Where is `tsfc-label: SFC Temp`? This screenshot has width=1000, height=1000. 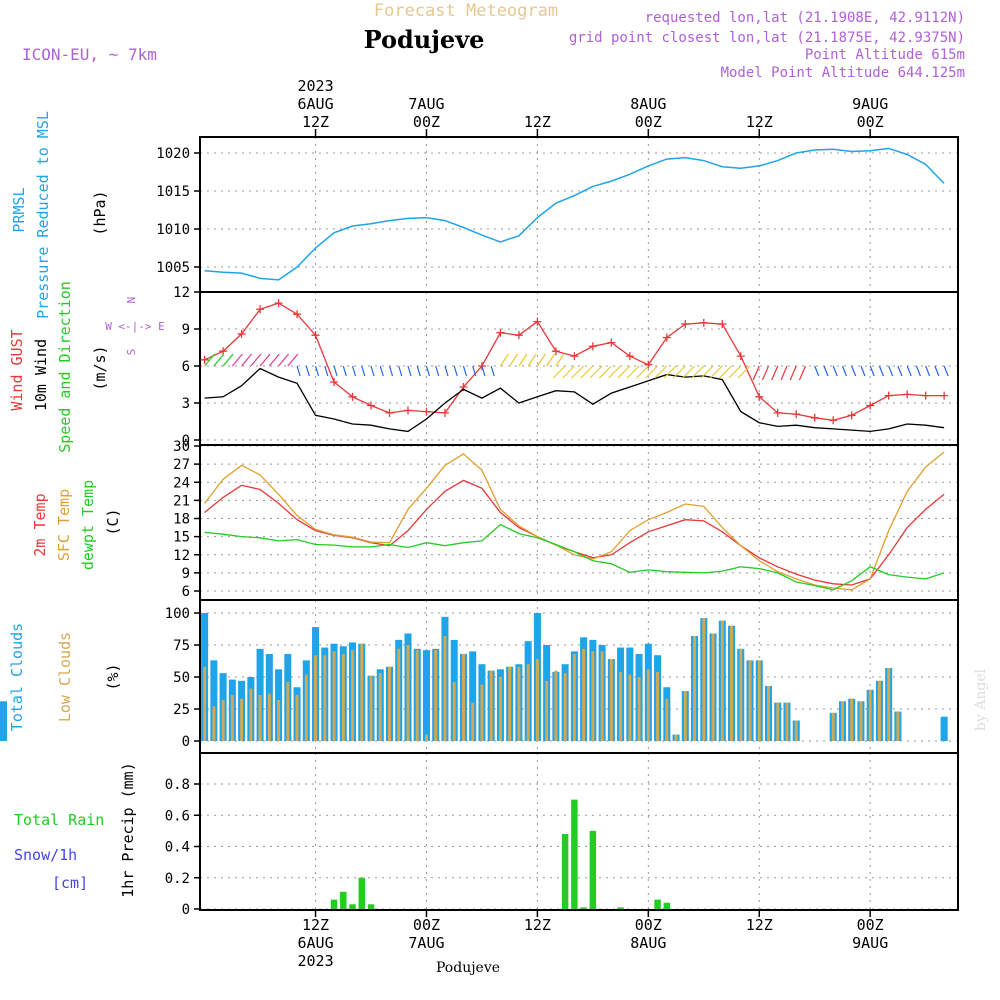 tsfc-label: SFC Temp is located at coordinates (64, 525).